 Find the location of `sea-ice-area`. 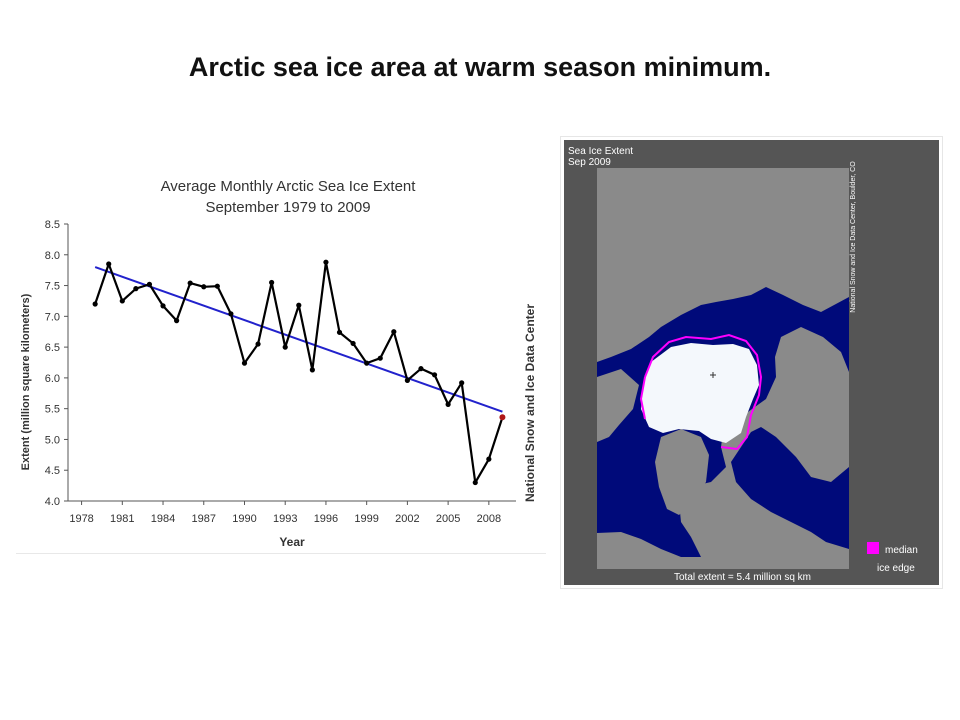

sea-ice-area is located at coordinates (700, 393).